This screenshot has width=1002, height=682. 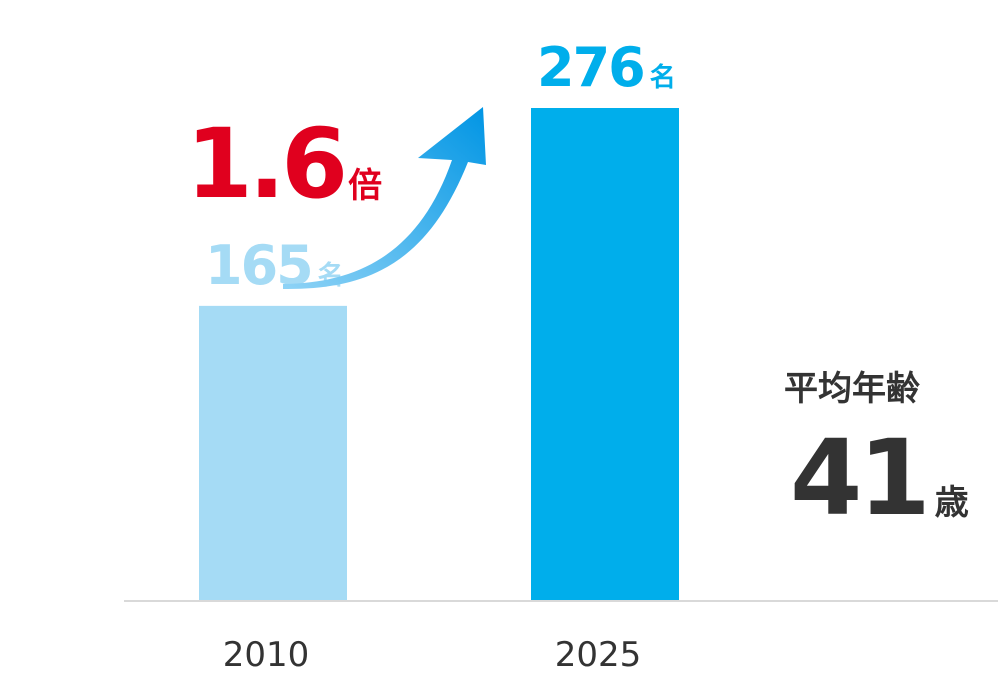 What do you see at coordinates (265, 164) in the screenshot?
I see `growth-multiplier-value: 1.6` at bounding box center [265, 164].